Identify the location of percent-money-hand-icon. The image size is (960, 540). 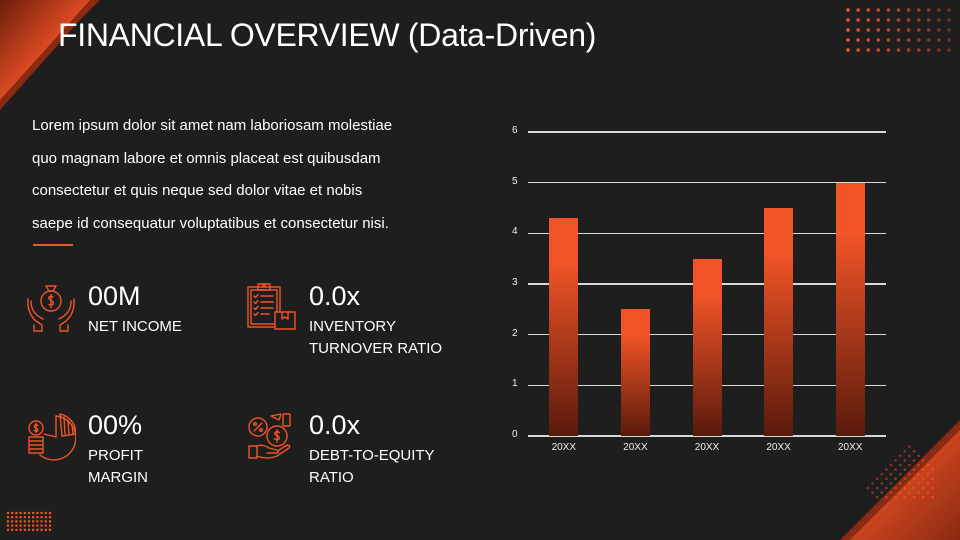
(269, 436).